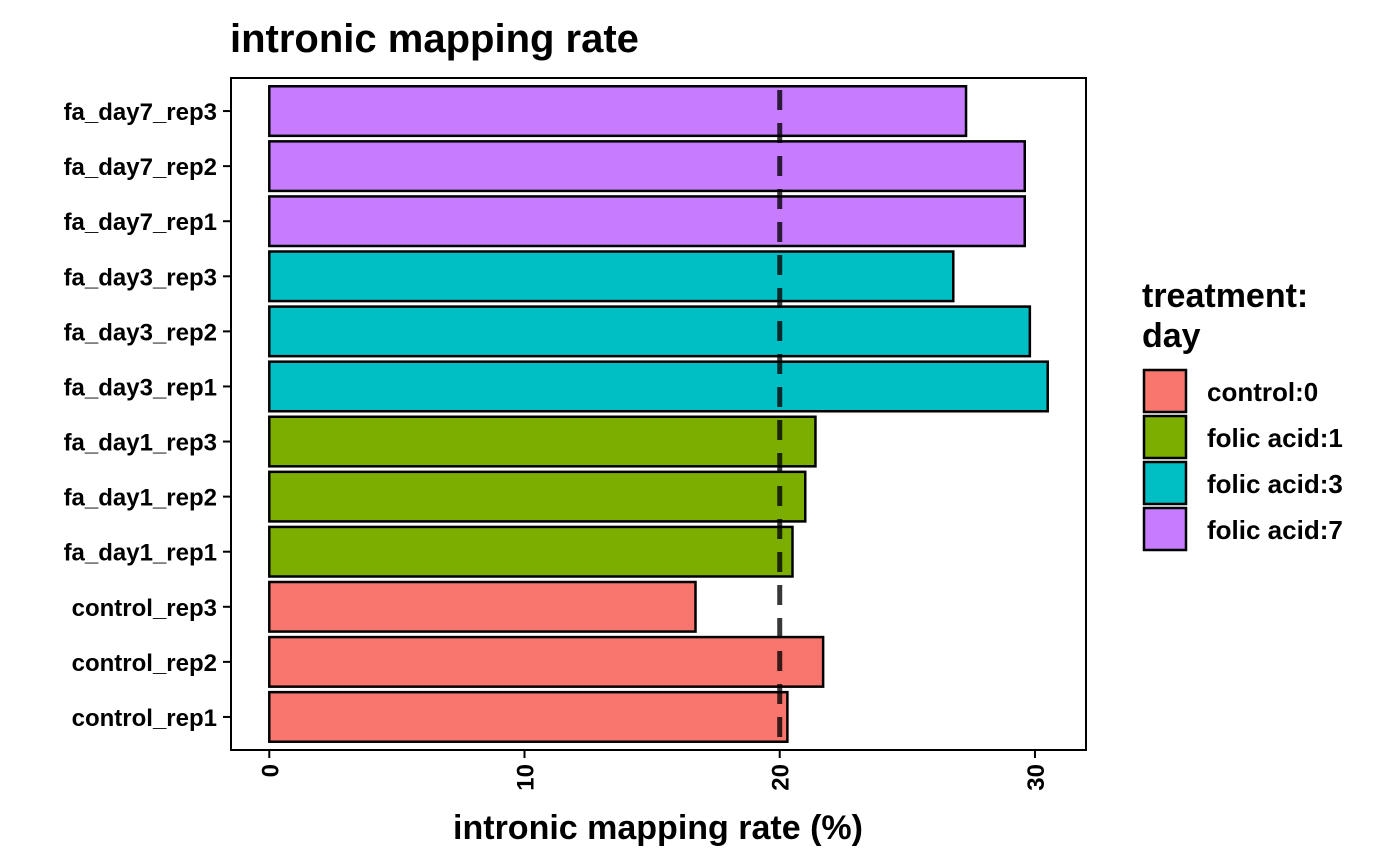 The image size is (1400, 865). I want to click on bar-fa_day7_rep1, so click(647, 221).